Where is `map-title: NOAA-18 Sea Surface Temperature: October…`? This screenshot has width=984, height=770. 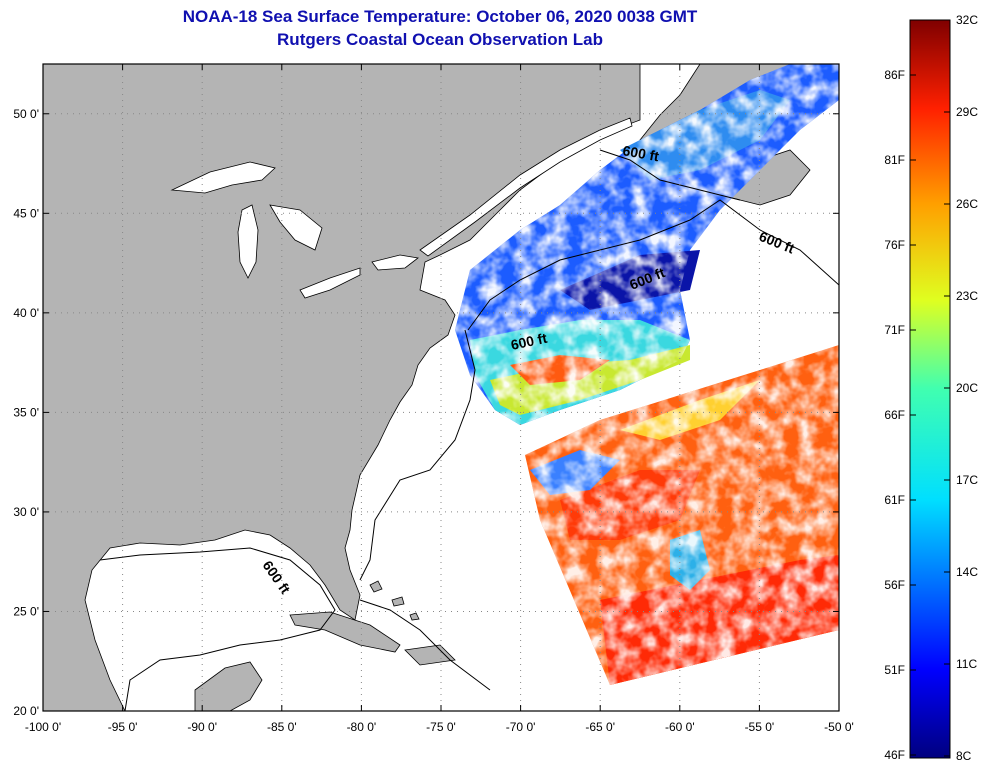
map-title: NOAA-18 Sea Surface Temperature: October… is located at coordinates (440, 16).